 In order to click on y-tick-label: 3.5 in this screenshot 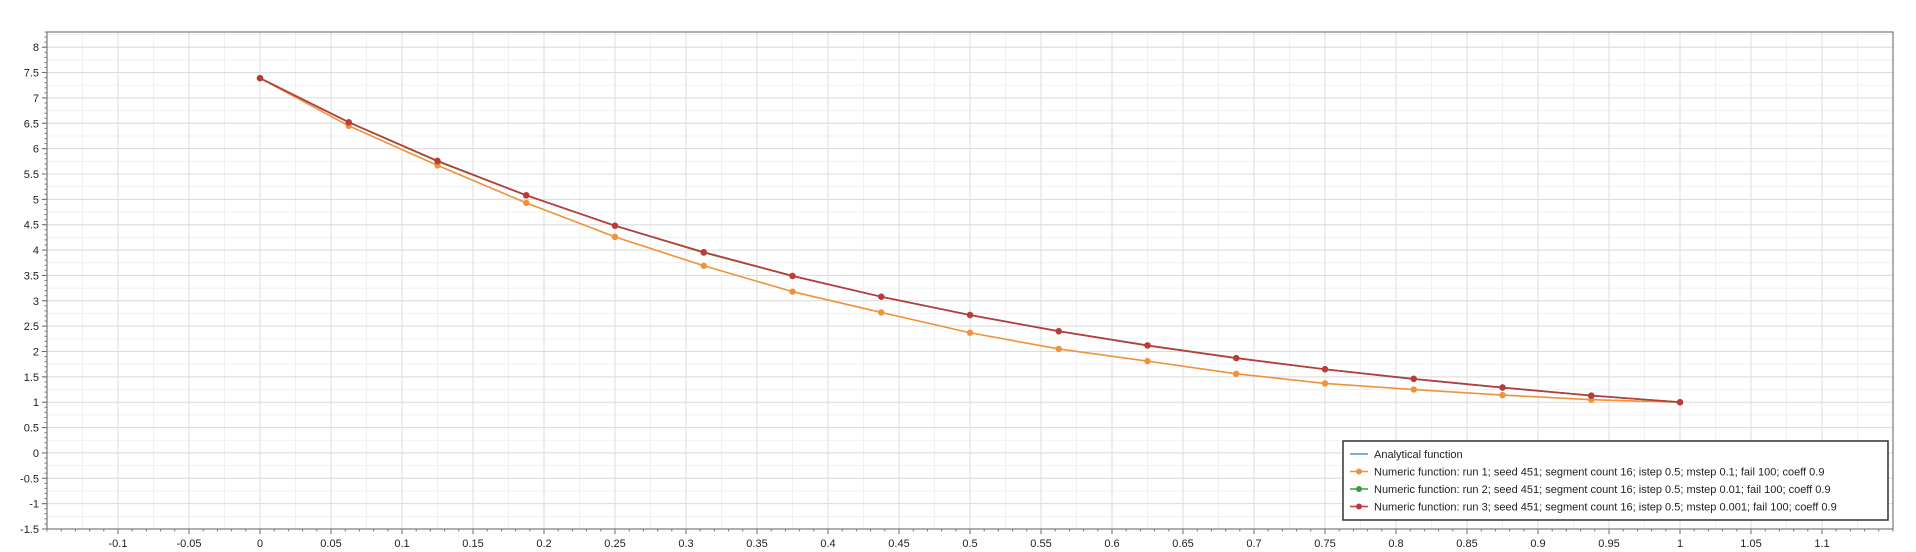, I will do `click(31, 276)`.